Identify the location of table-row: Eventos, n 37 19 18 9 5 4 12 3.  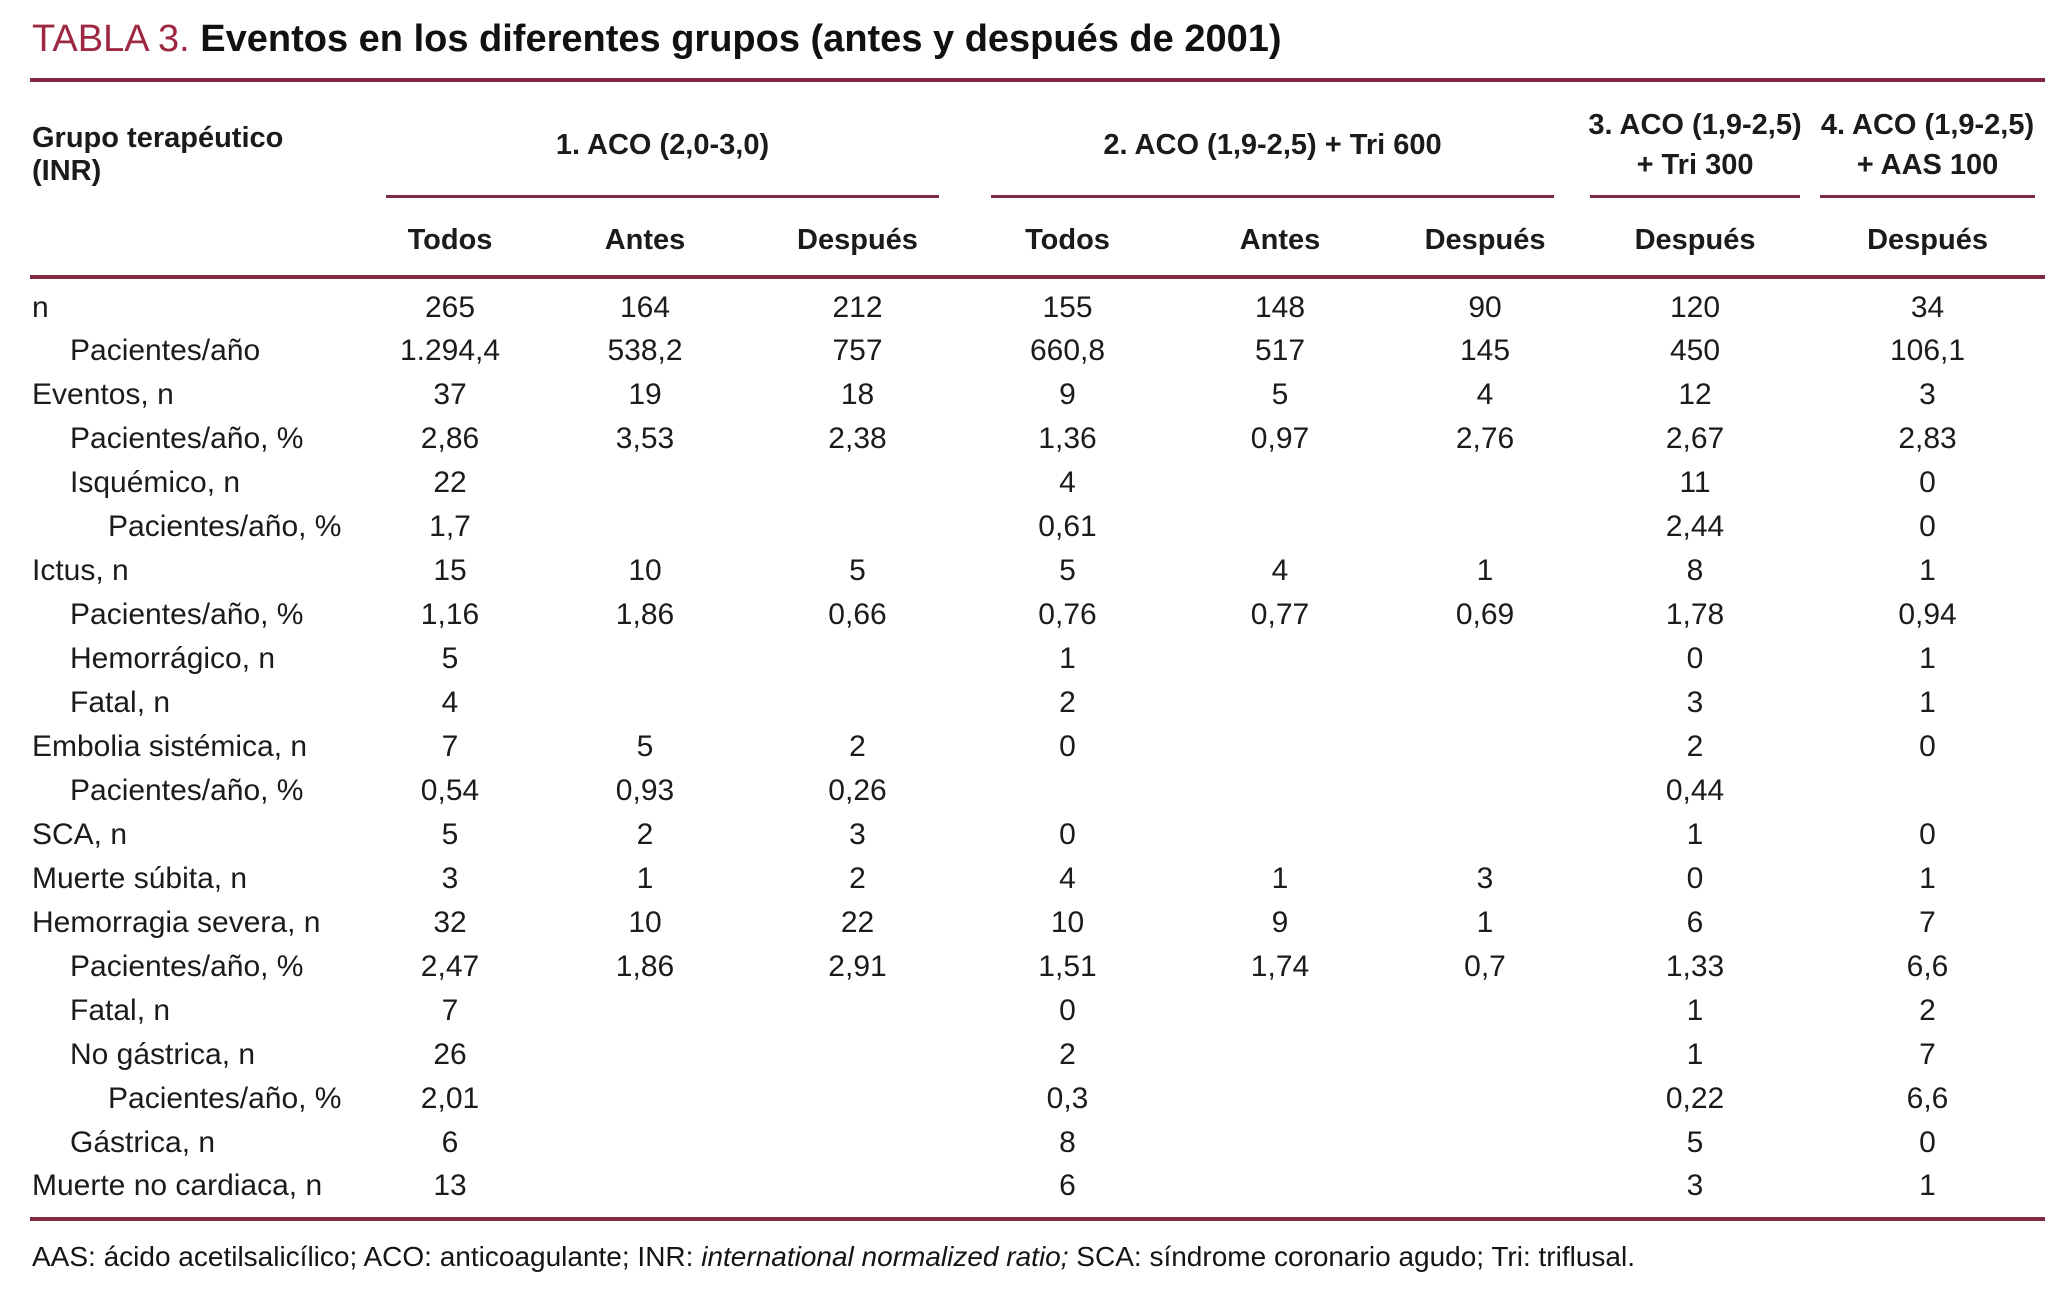
(1037, 395).